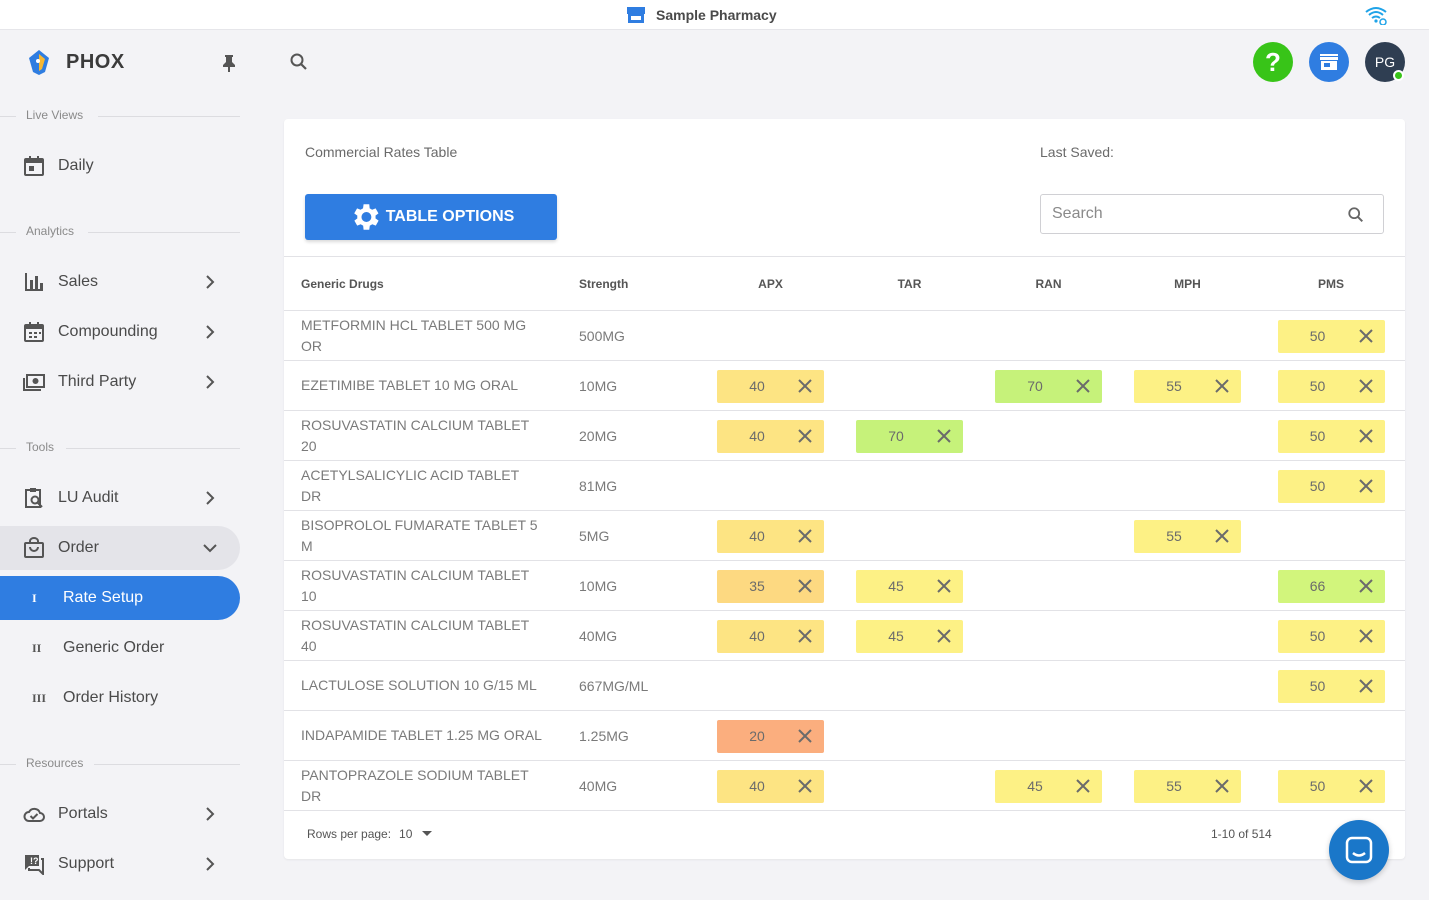 The height and width of the screenshot is (900, 1429). I want to click on rate-cell-pms, so click(1331, 735).